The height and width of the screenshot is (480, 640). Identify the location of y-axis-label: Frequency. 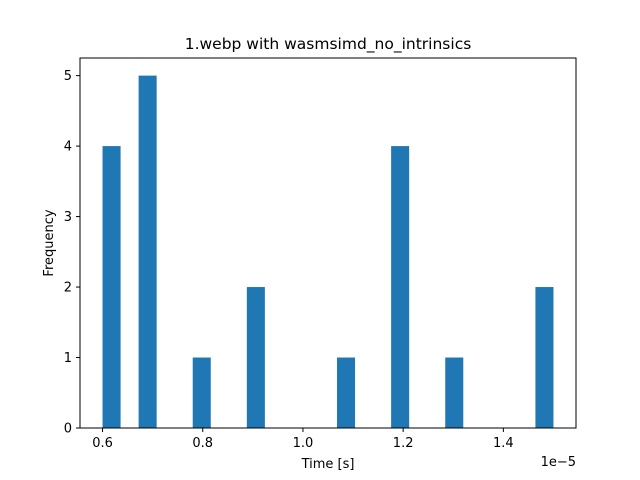
(49, 242).